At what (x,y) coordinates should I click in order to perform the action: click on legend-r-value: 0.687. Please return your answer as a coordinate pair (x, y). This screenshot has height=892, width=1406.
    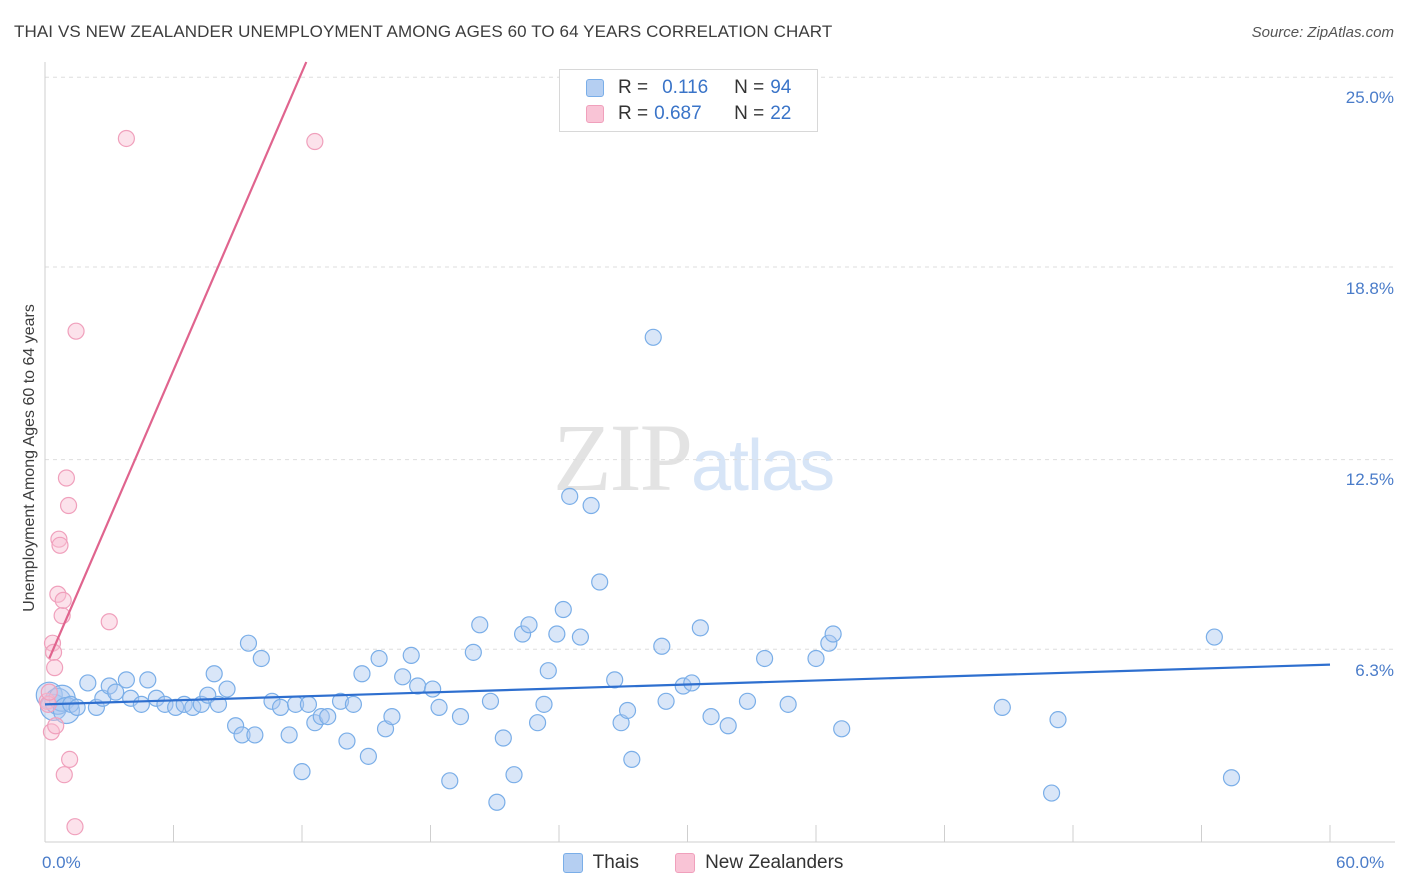
    Looking at the image, I should click on (678, 113).